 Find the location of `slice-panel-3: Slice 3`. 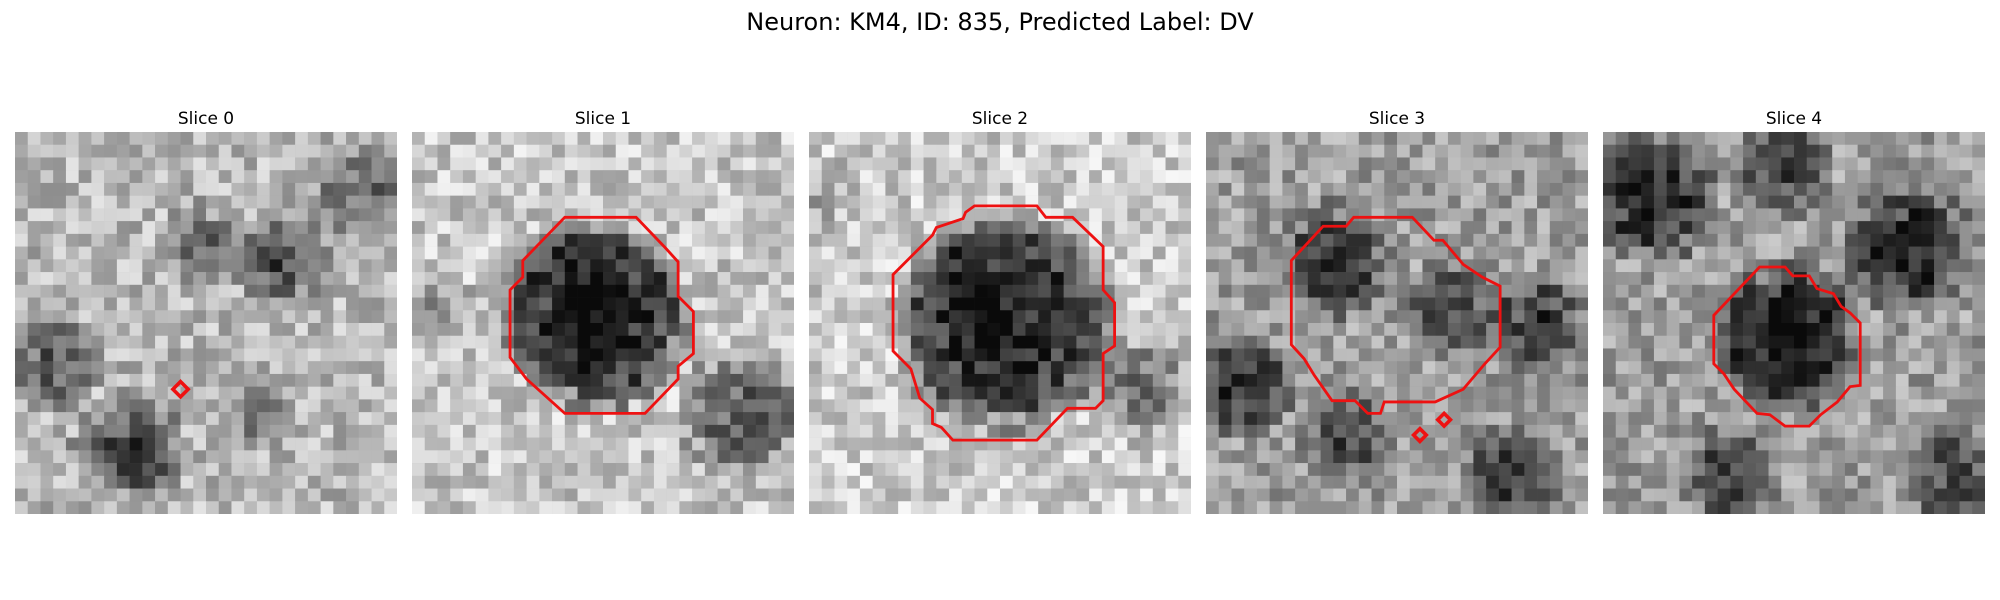

slice-panel-3: Slice 3 is located at coordinates (1397, 310).